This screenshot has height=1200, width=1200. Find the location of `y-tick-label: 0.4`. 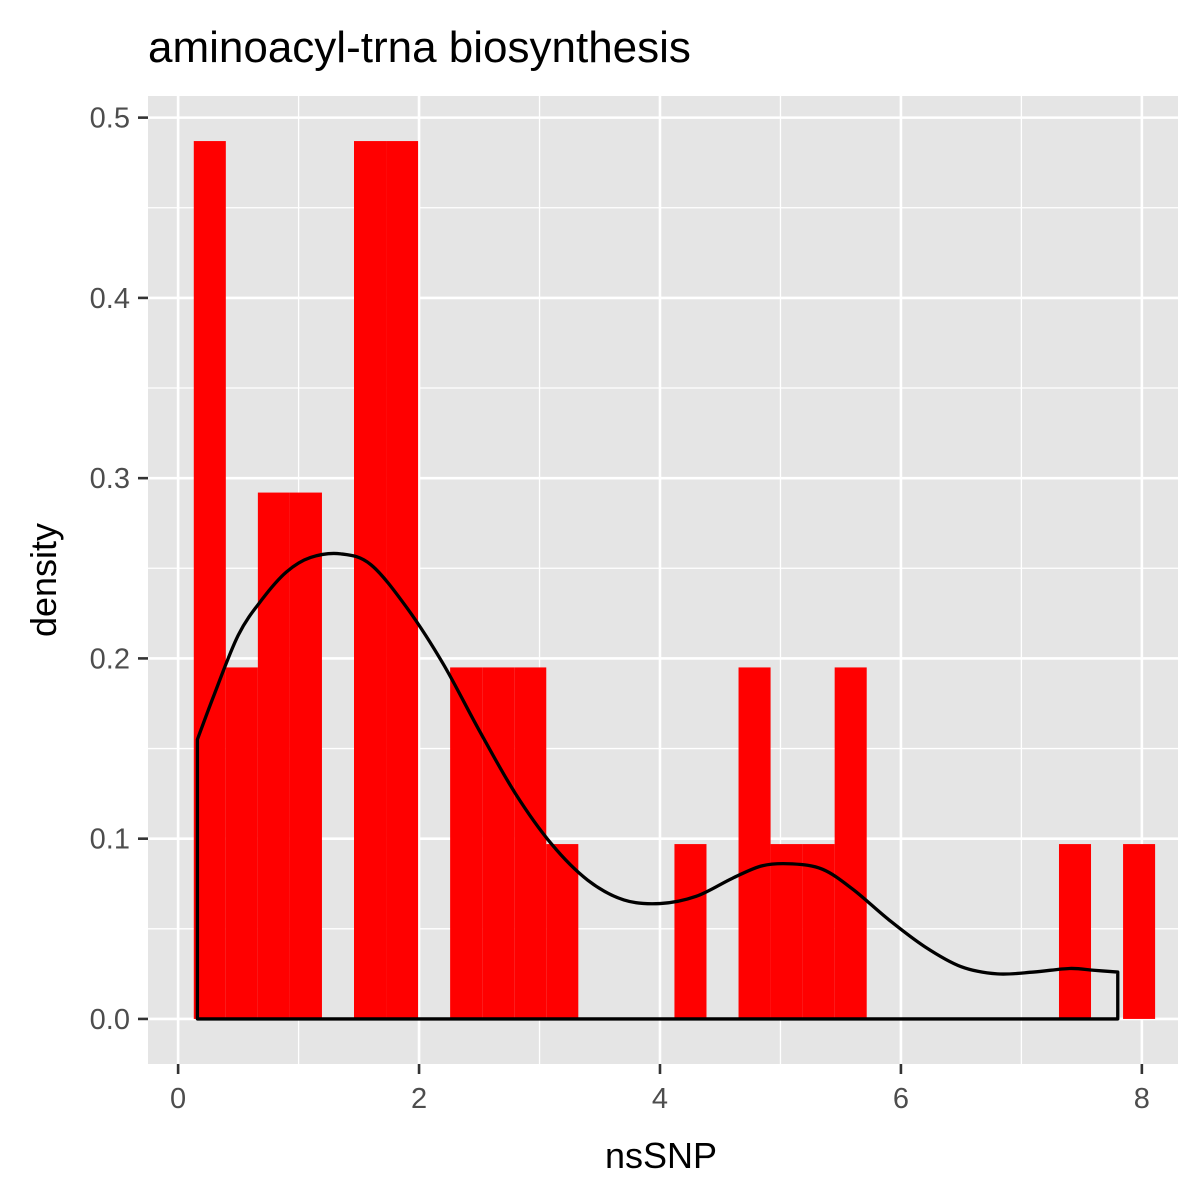

y-tick-label: 0.4 is located at coordinates (110, 299).